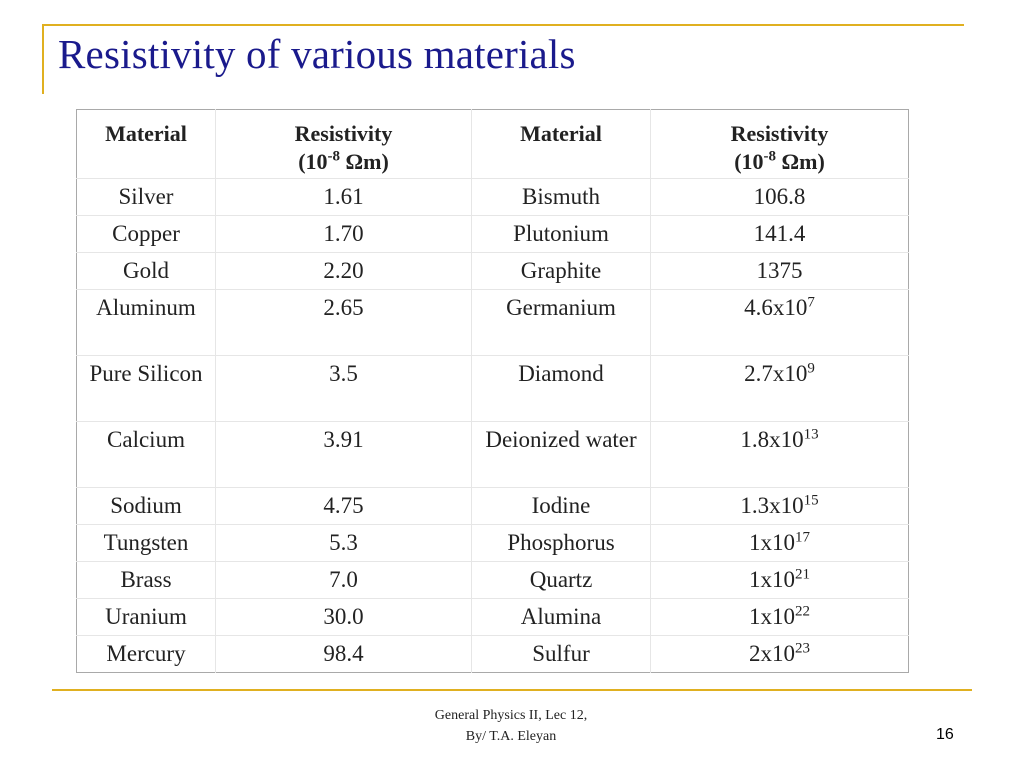 This screenshot has height=768, width=1024. Describe the element at coordinates (43, 59) in the screenshot. I see `left-accent-line` at that location.